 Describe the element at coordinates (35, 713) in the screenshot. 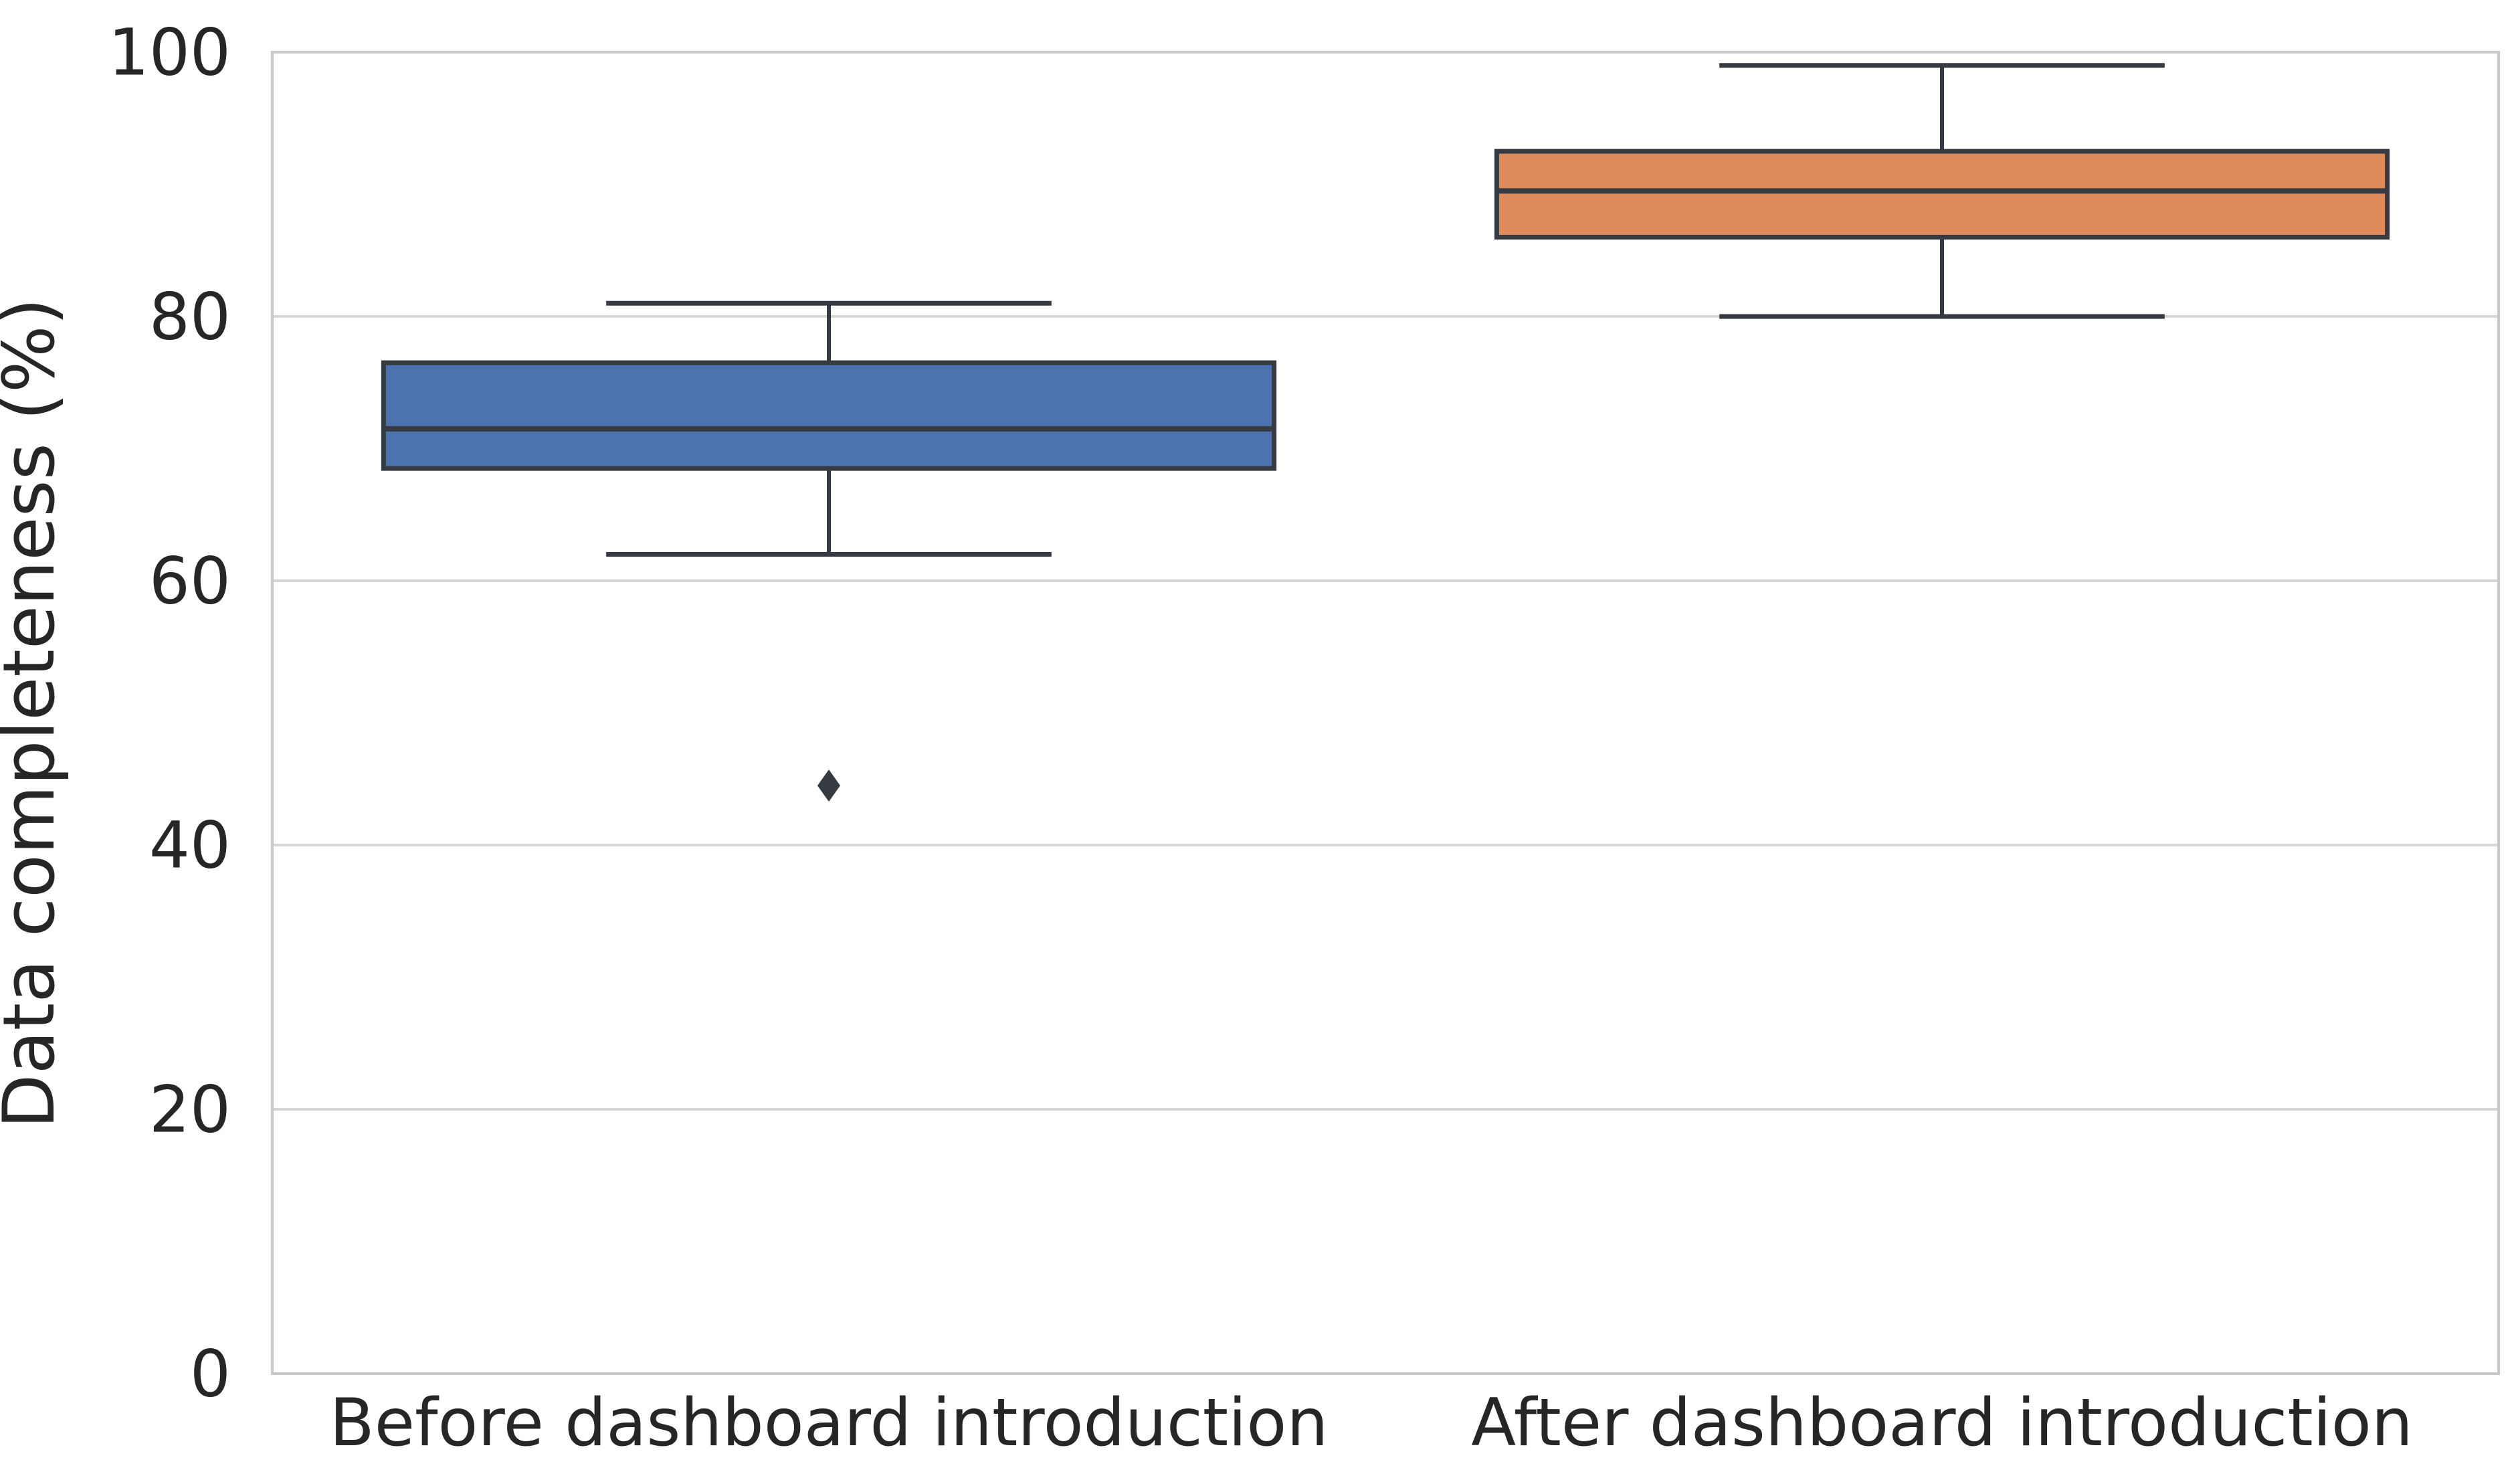

I see `y-axis-label: Data completeness (%)` at that location.